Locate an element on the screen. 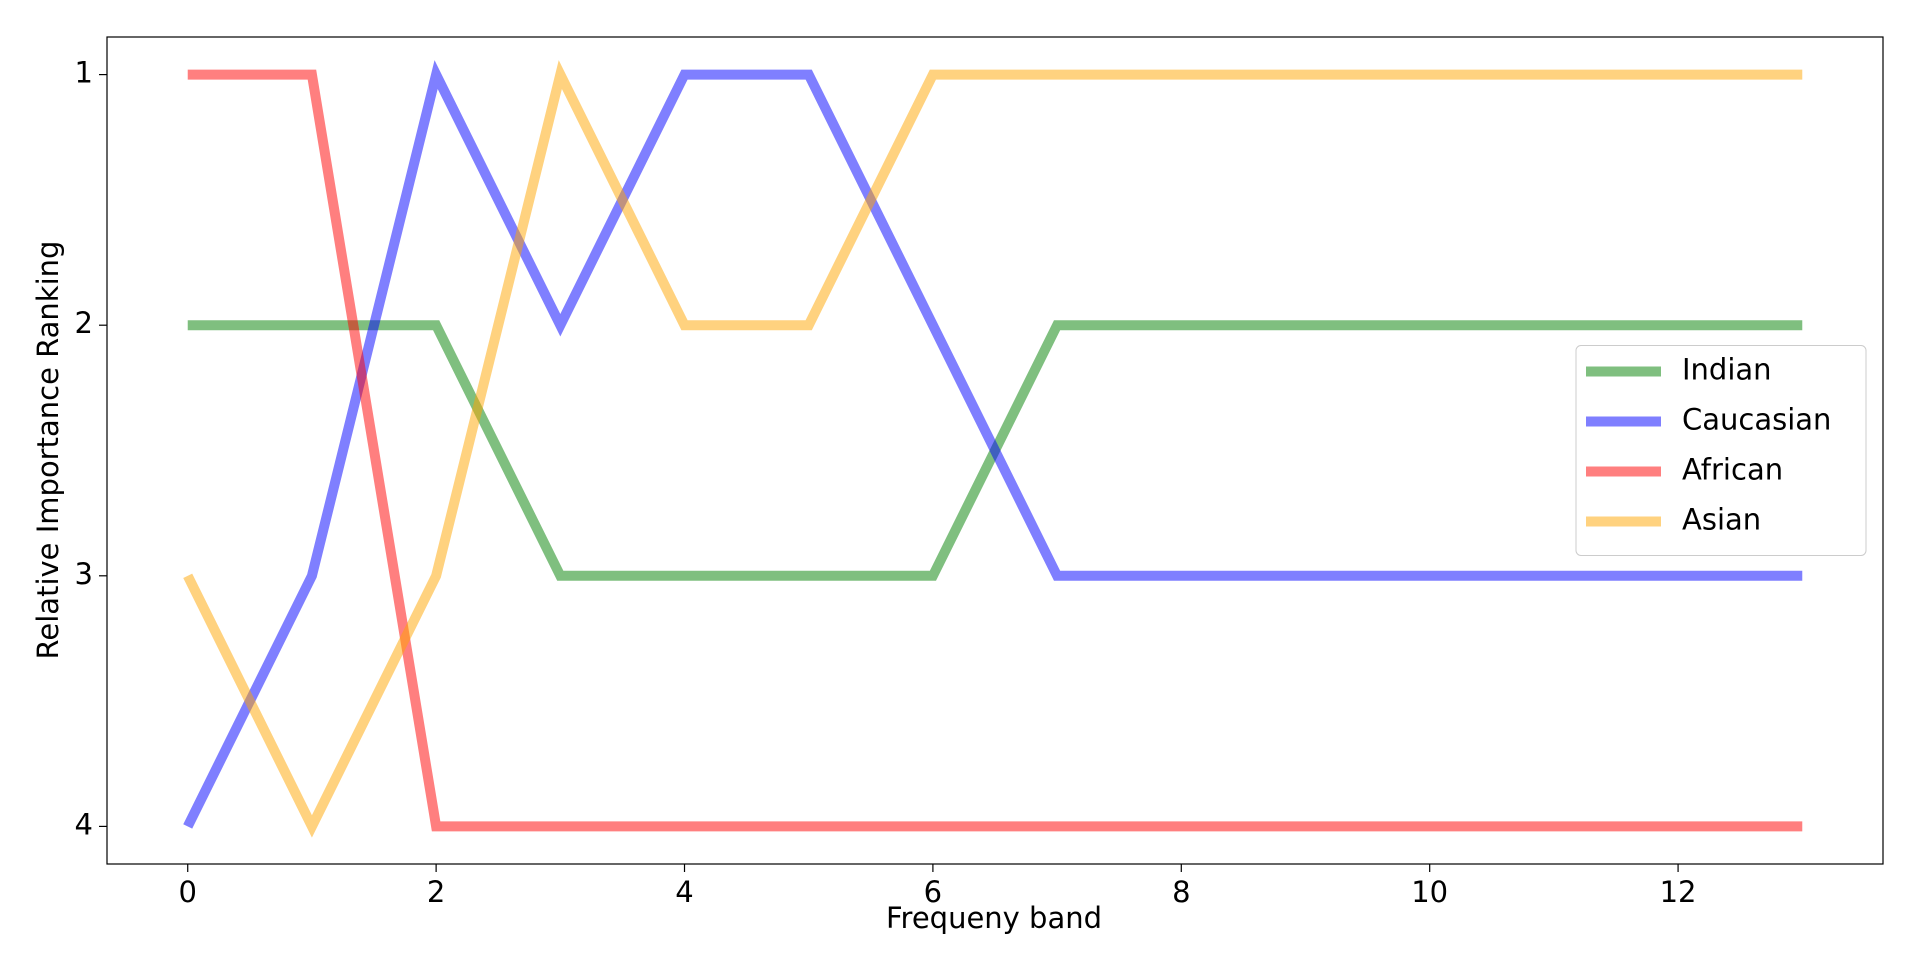  x-tick-label: 10 is located at coordinates (1429, 892).